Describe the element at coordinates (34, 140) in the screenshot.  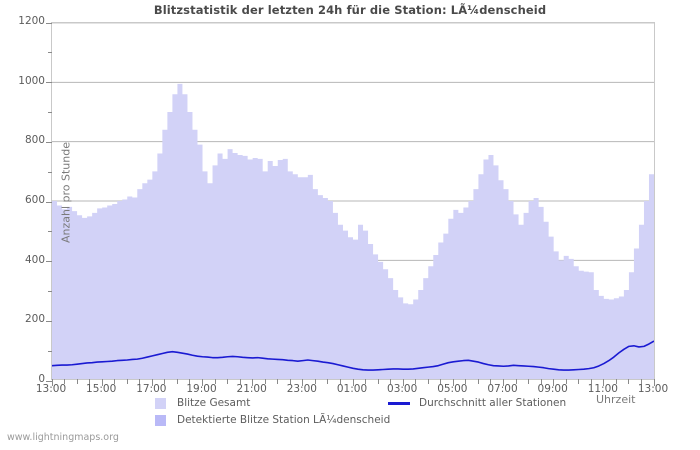
I see `y-tick-label: 800` at that location.